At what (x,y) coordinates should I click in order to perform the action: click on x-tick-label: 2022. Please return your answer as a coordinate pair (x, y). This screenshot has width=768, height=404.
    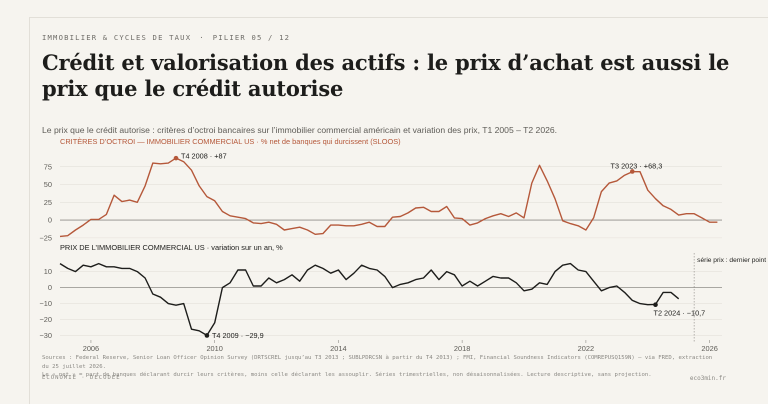
    Looking at the image, I should click on (586, 348).